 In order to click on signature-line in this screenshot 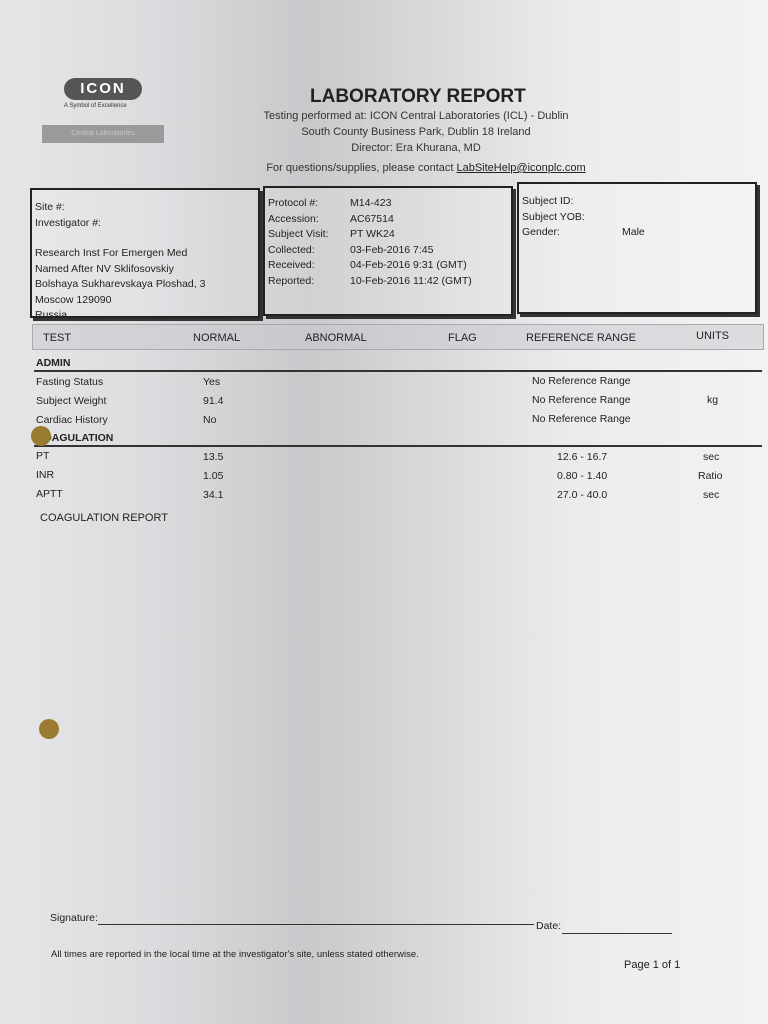, I will do `click(316, 924)`.